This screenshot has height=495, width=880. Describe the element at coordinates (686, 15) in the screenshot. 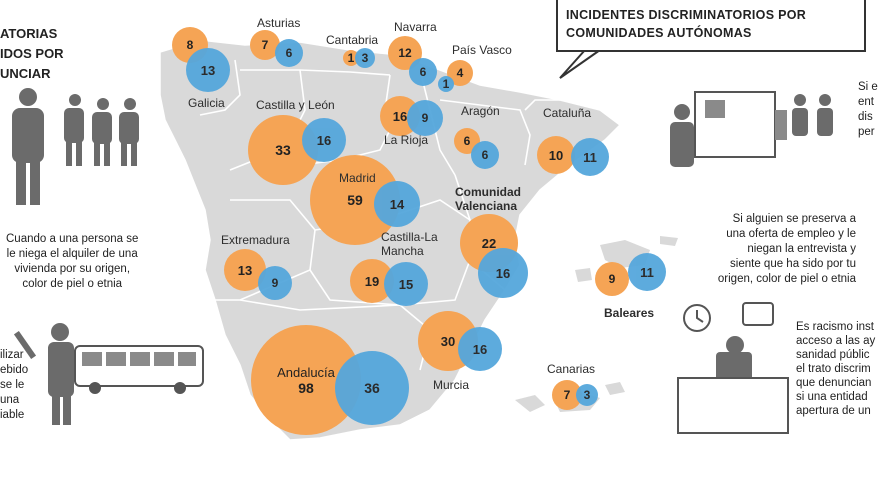

I see `title-line-1: INCIDENTES DISCRIMINATORIOS POR` at that location.